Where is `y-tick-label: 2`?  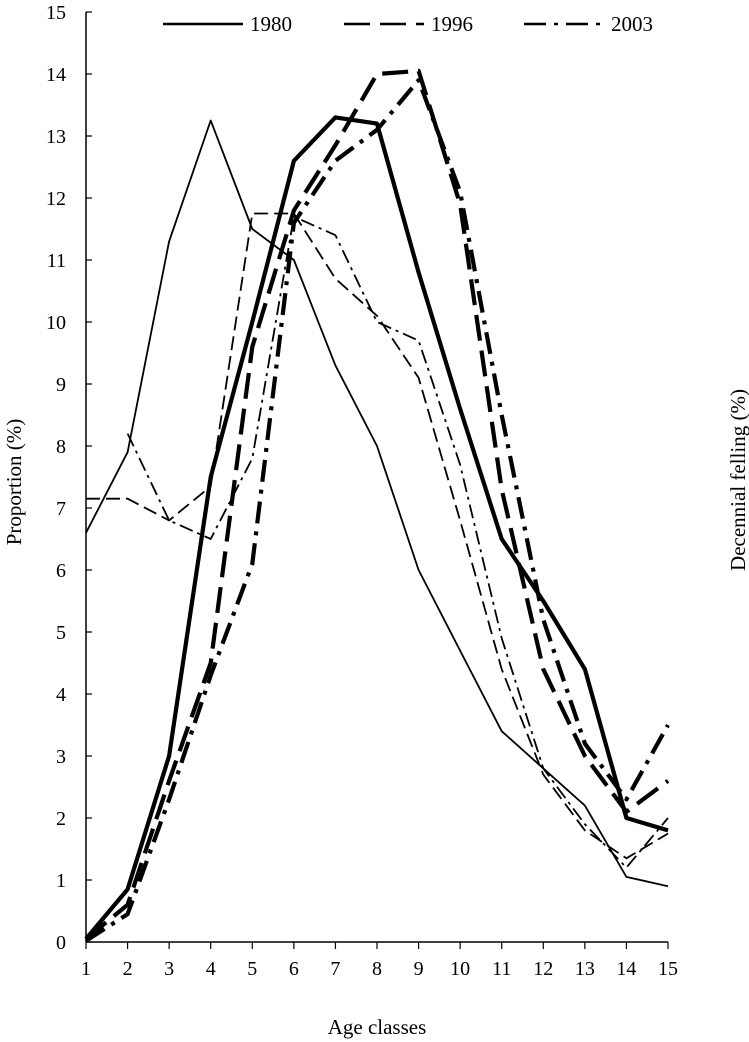
y-tick-label: 2 is located at coordinates (61, 819).